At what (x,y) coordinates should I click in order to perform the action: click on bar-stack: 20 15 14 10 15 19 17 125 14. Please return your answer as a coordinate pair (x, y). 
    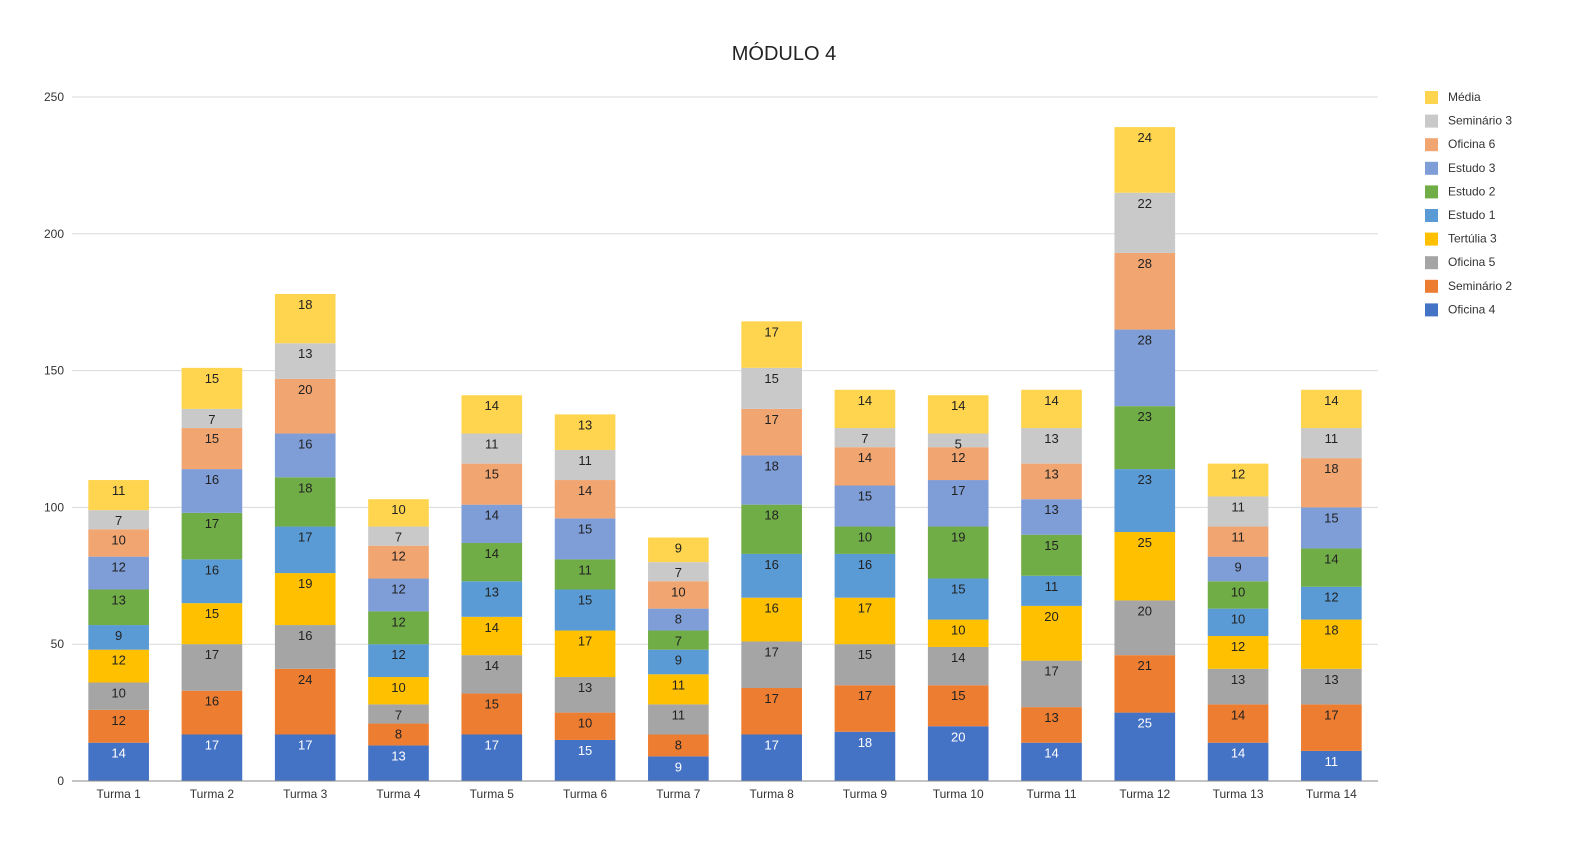
    Looking at the image, I should click on (958, 588).